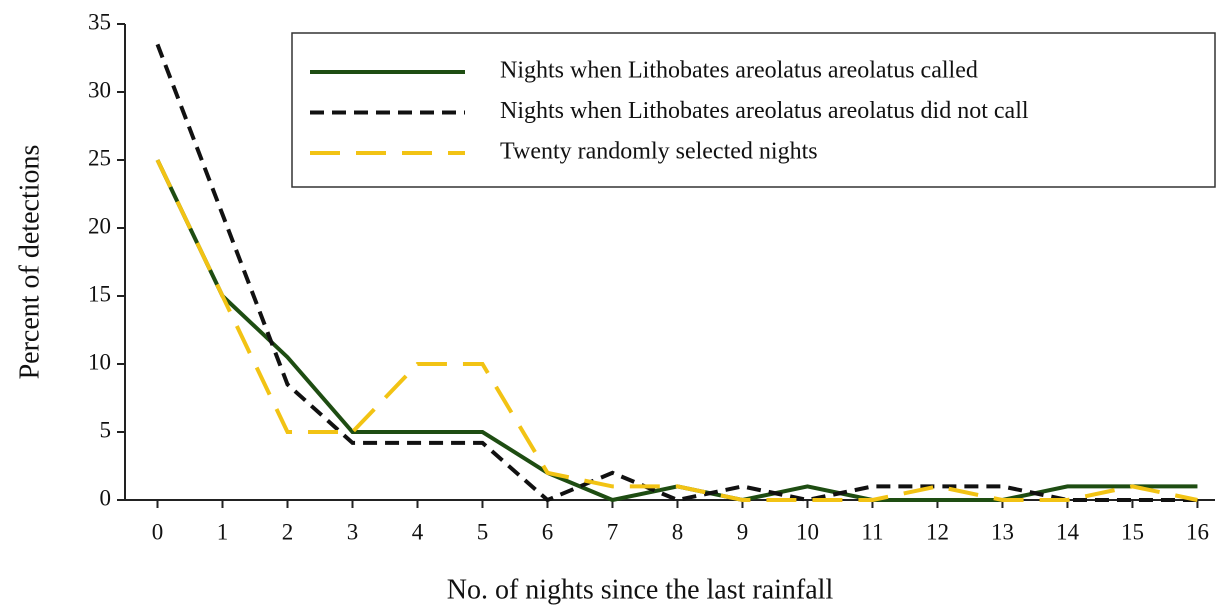  I want to click on x-tick-label: 16, so click(1197, 531).